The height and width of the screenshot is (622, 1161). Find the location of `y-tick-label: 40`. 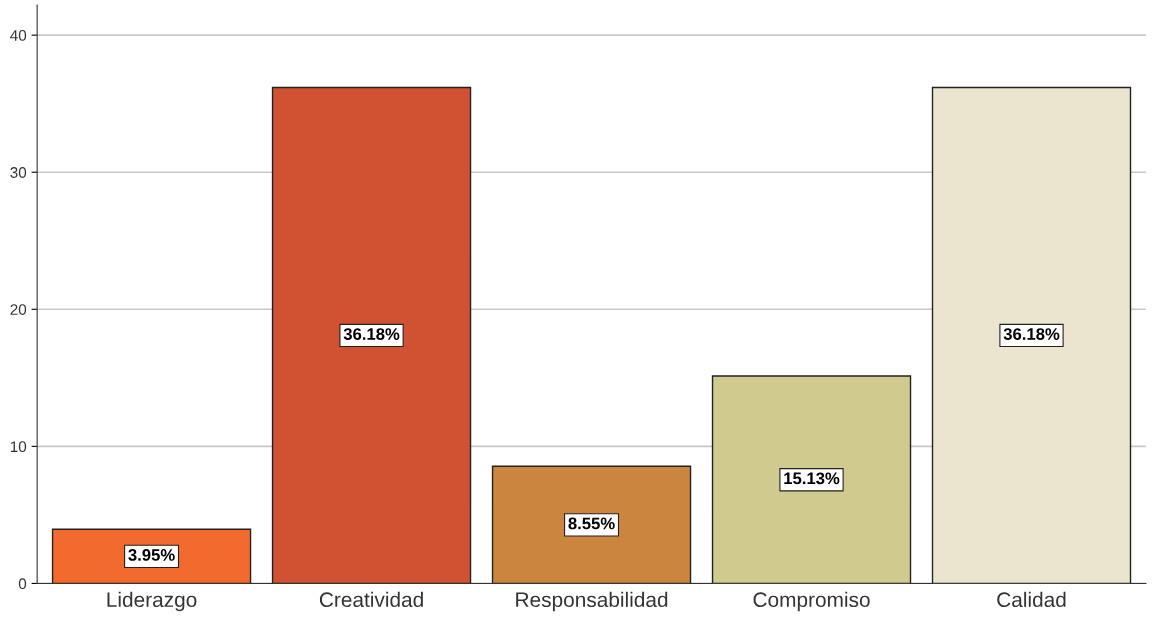

y-tick-label: 40 is located at coordinates (18, 35).